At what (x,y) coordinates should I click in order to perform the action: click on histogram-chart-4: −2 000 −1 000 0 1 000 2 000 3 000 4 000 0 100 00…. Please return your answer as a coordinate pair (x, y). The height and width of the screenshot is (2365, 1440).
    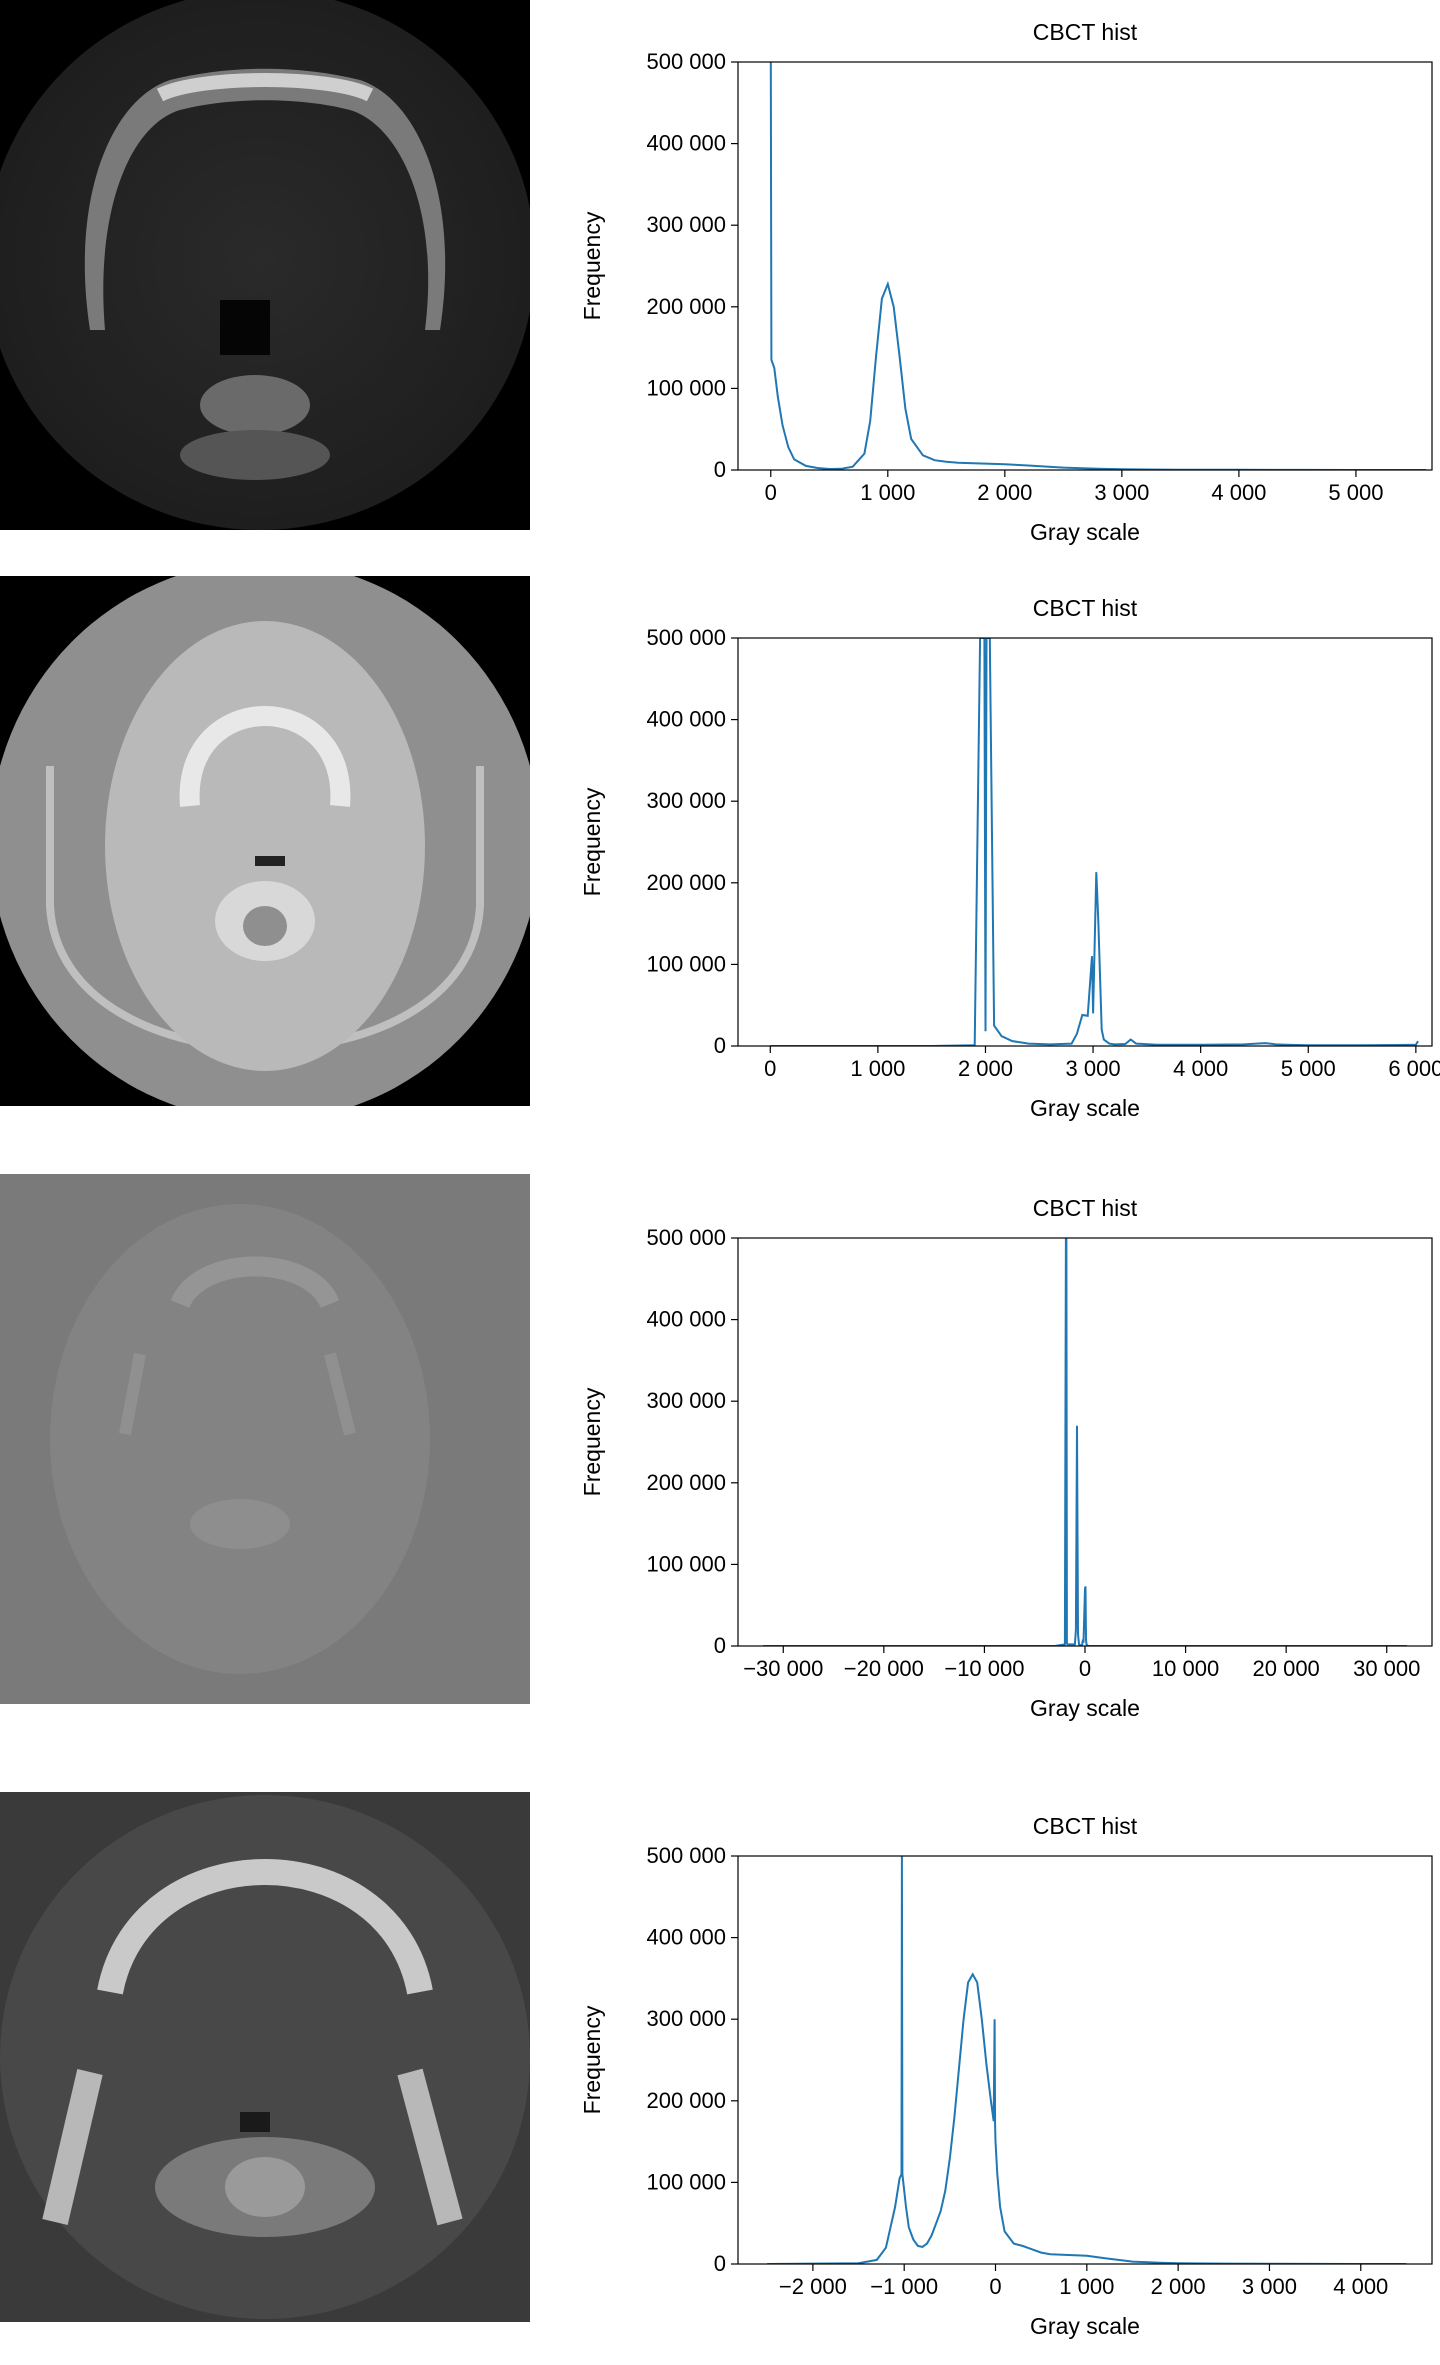
    Looking at the image, I should click on (1006, 2076).